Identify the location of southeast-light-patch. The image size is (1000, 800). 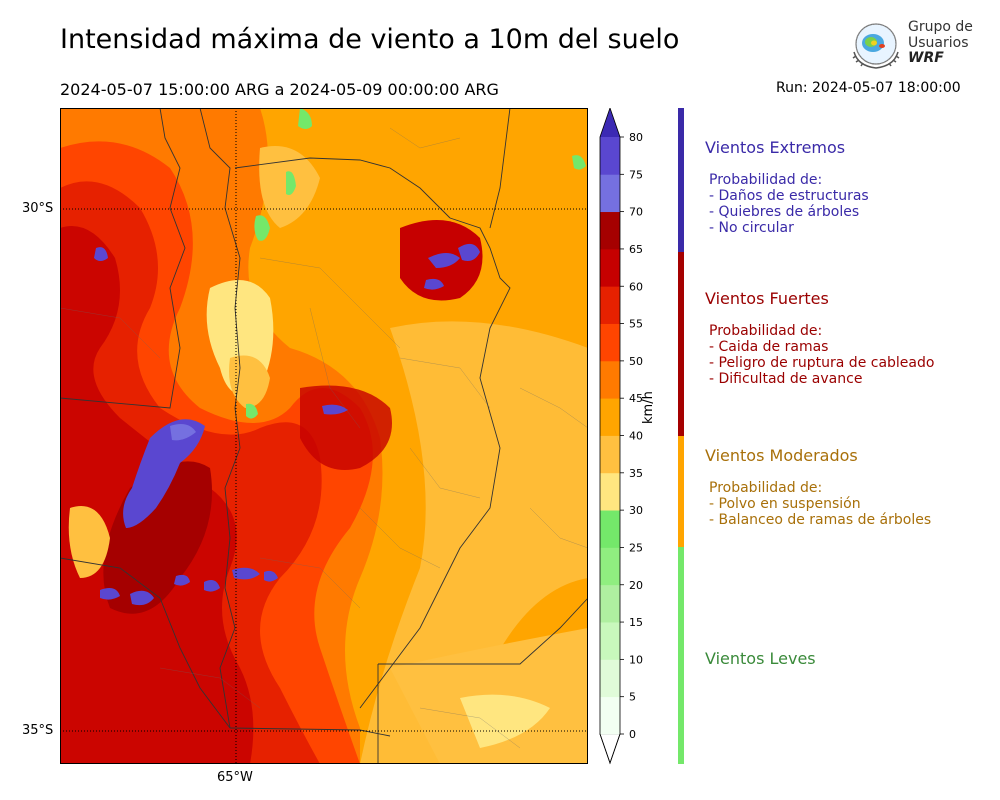
(505, 721).